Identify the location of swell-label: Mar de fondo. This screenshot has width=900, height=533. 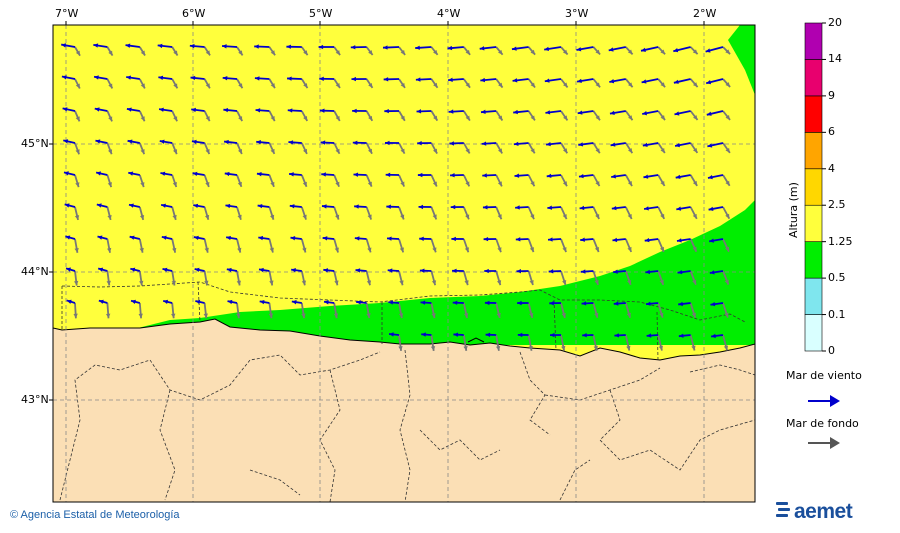
(822, 423).